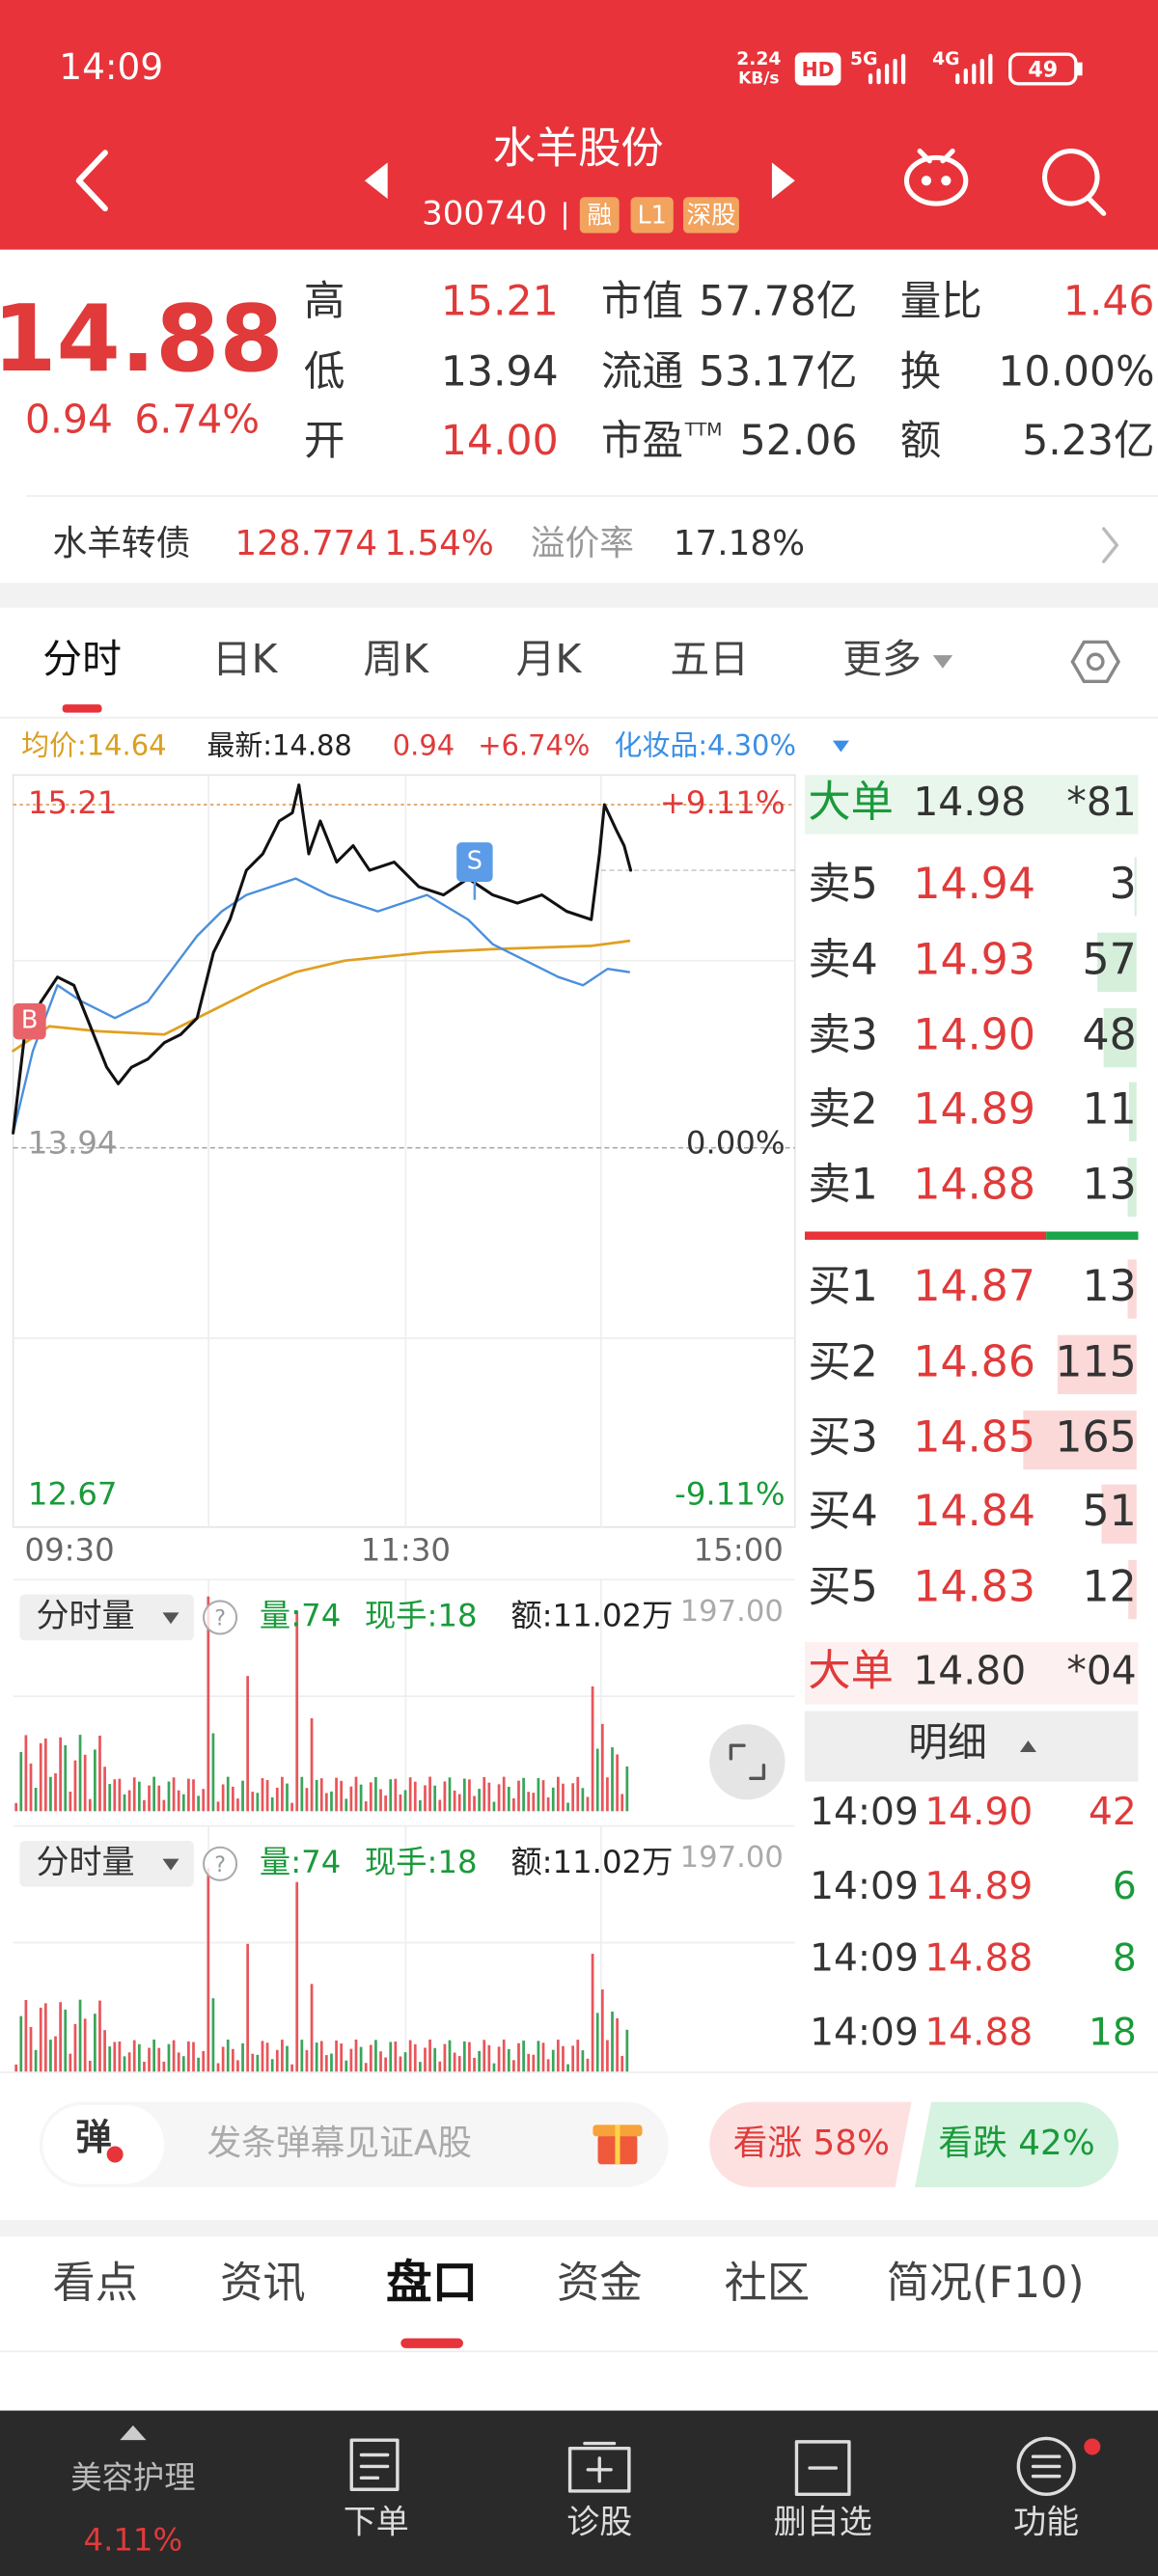  Describe the element at coordinates (300, 1615) in the screenshot. I see `volume-value: 量:74` at that location.